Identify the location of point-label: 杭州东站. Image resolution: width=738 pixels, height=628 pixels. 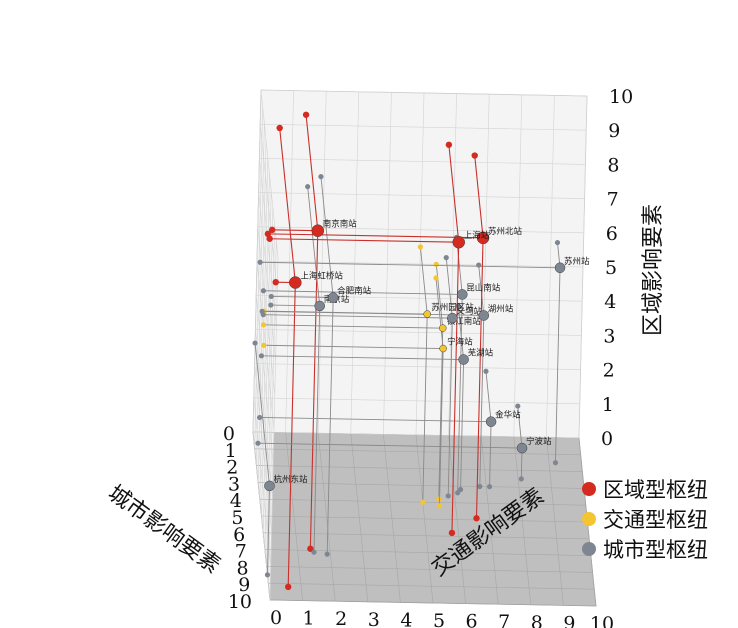
(291, 479).